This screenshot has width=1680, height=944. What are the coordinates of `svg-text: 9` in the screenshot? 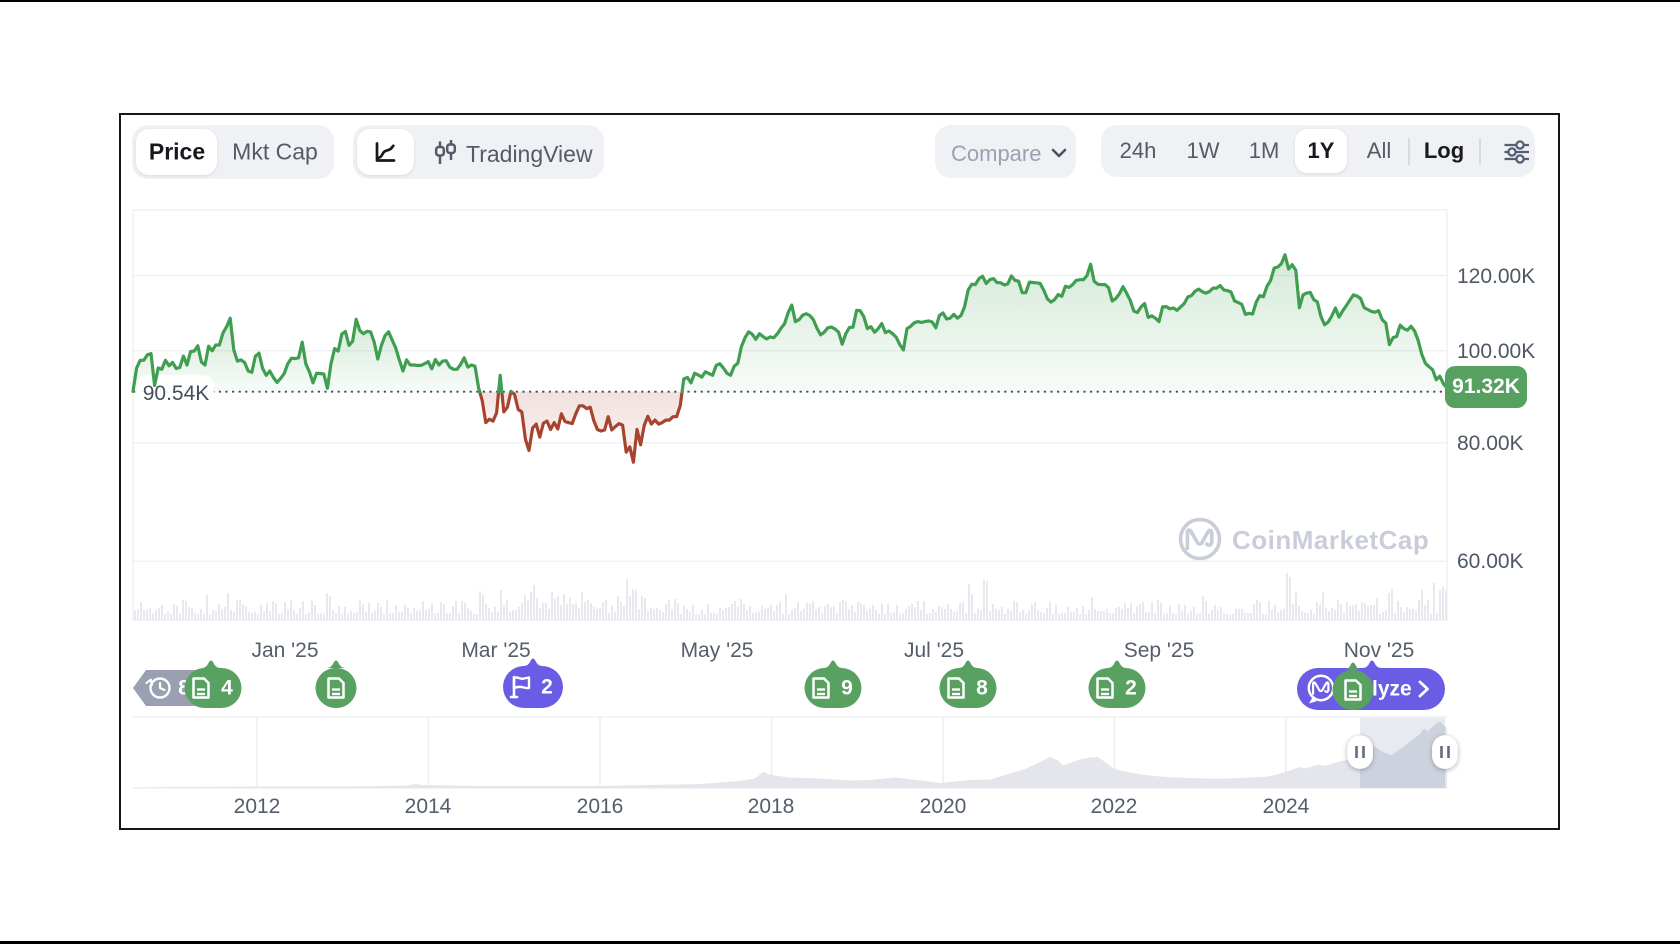 It's located at (847, 688).